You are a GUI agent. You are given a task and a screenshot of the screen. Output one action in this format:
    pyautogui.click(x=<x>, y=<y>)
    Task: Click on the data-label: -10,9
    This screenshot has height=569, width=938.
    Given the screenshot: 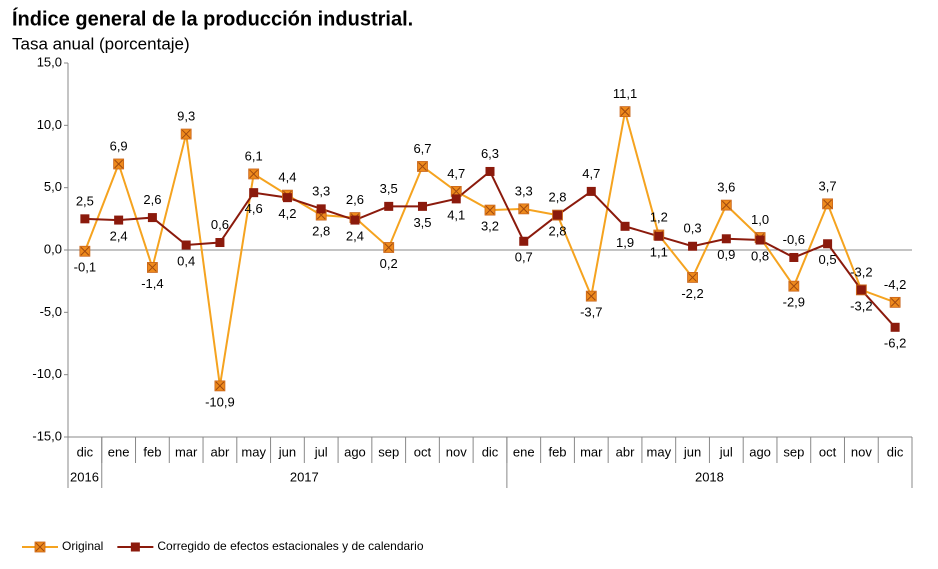 What is the action you would take?
    pyautogui.click(x=220, y=401)
    